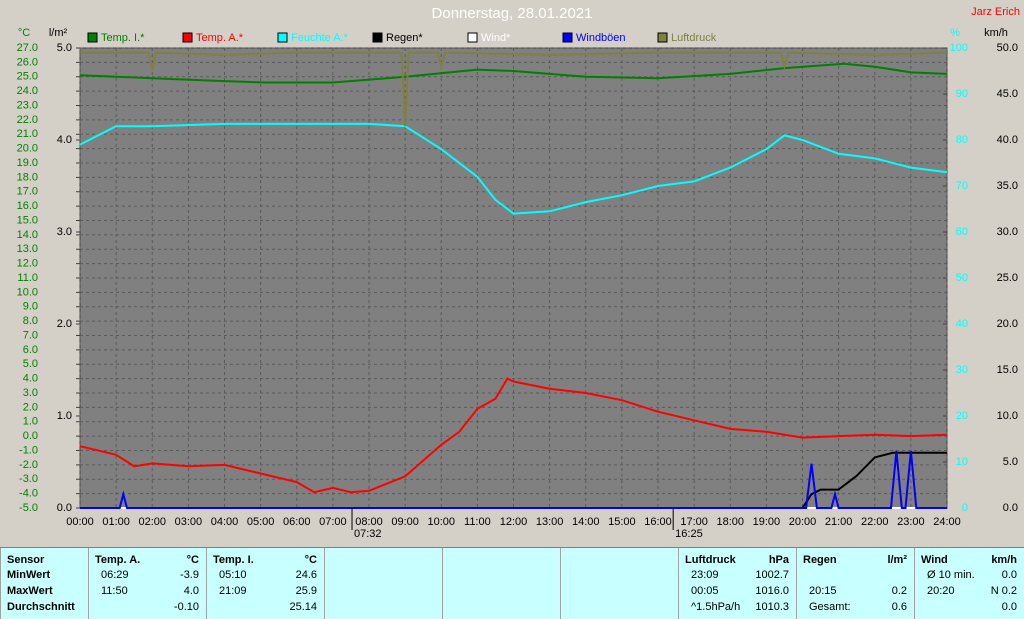 The image size is (1024, 619). Describe the element at coordinates (118, 560) in the screenshot. I see `table-cell: Temp. A.` at that location.